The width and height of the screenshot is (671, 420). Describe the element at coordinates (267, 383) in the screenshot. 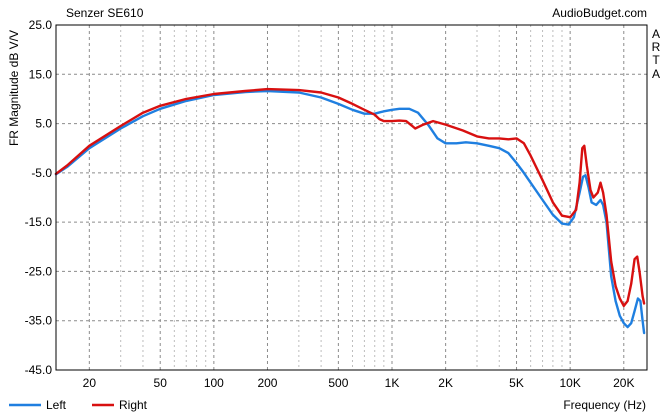

I see `x-tick-label: 200` at that location.